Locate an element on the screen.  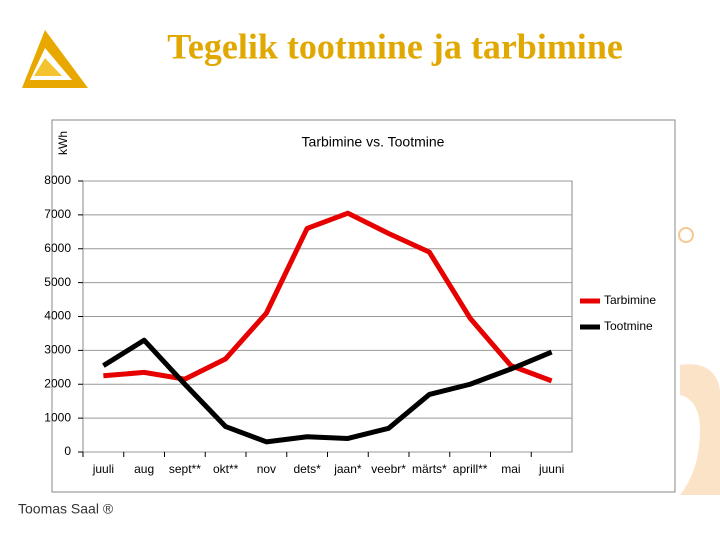
x-tick-label: sept** is located at coordinates (185, 469).